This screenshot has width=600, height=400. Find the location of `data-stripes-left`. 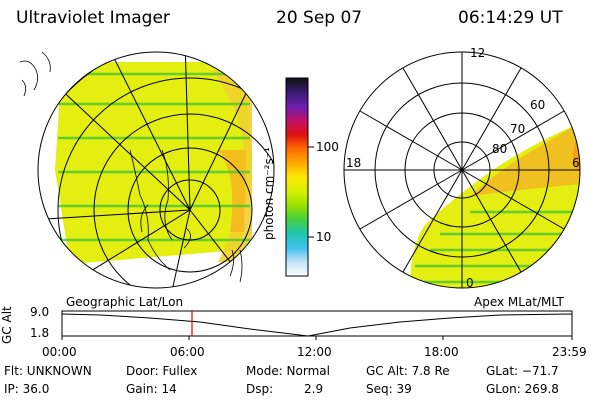

data-stripes-left is located at coordinates (154, 157).